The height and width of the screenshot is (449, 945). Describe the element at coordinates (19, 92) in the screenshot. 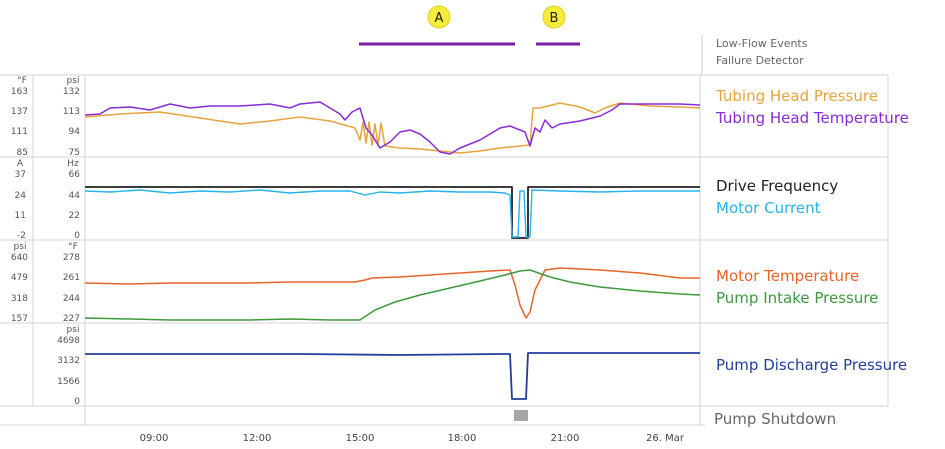

I see `panel-1-left-tick: 163` at that location.